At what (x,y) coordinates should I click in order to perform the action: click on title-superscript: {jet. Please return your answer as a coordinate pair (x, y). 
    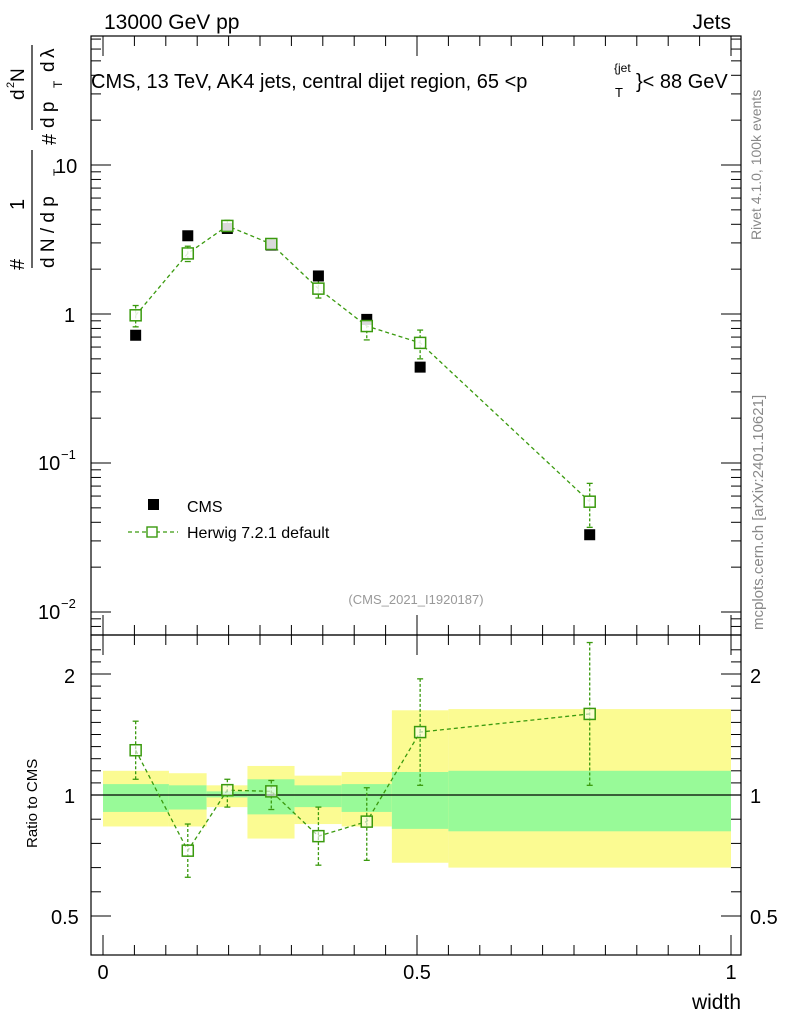
    Looking at the image, I should click on (622, 68).